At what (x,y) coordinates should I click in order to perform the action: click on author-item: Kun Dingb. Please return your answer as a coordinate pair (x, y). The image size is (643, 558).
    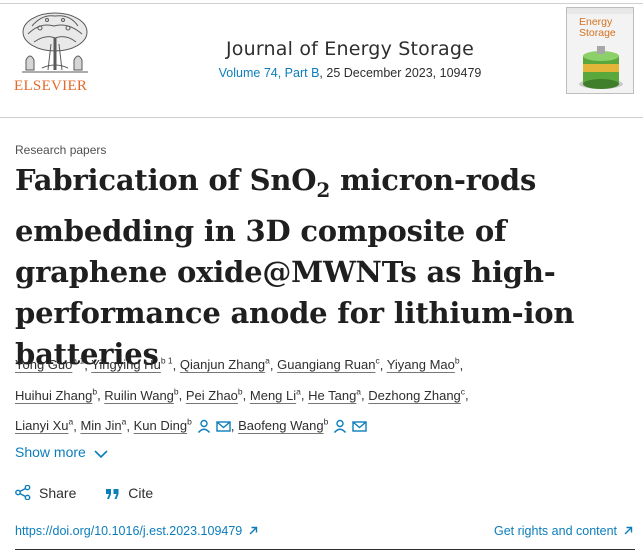
    Looking at the image, I should click on (182, 424).